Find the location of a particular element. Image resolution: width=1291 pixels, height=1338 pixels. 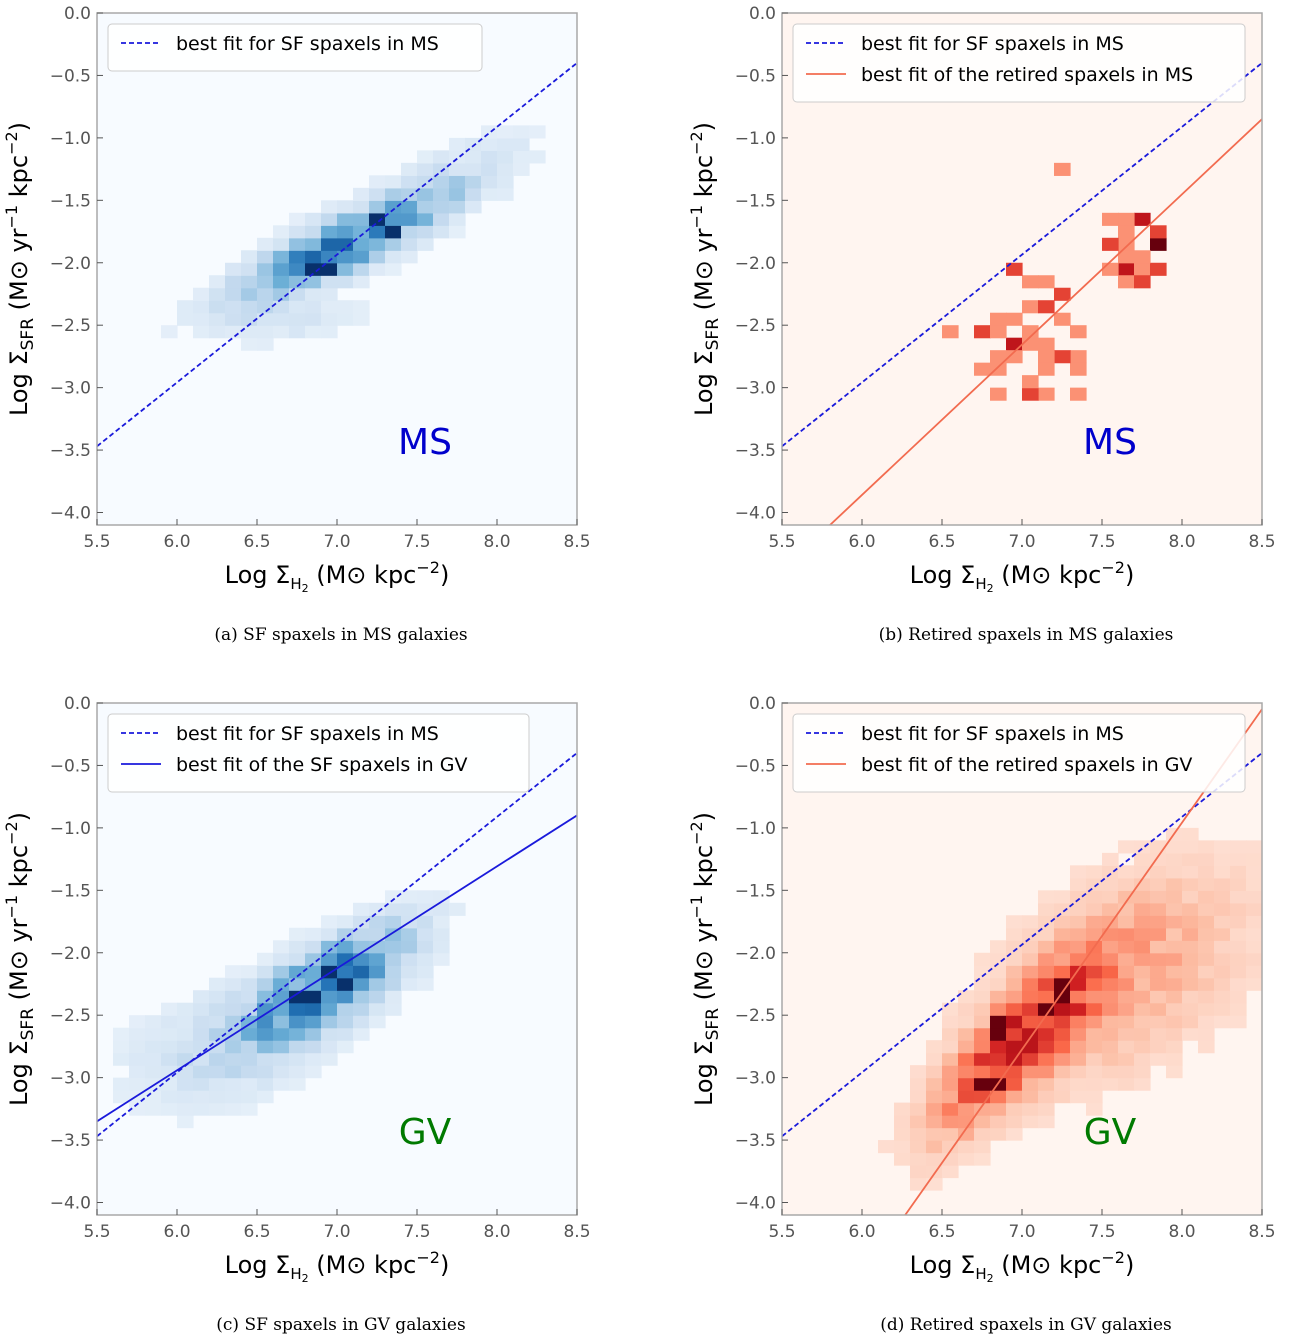

panel-caption: (c) SF spaxels in GV galaxies is located at coordinates (340, 1325).